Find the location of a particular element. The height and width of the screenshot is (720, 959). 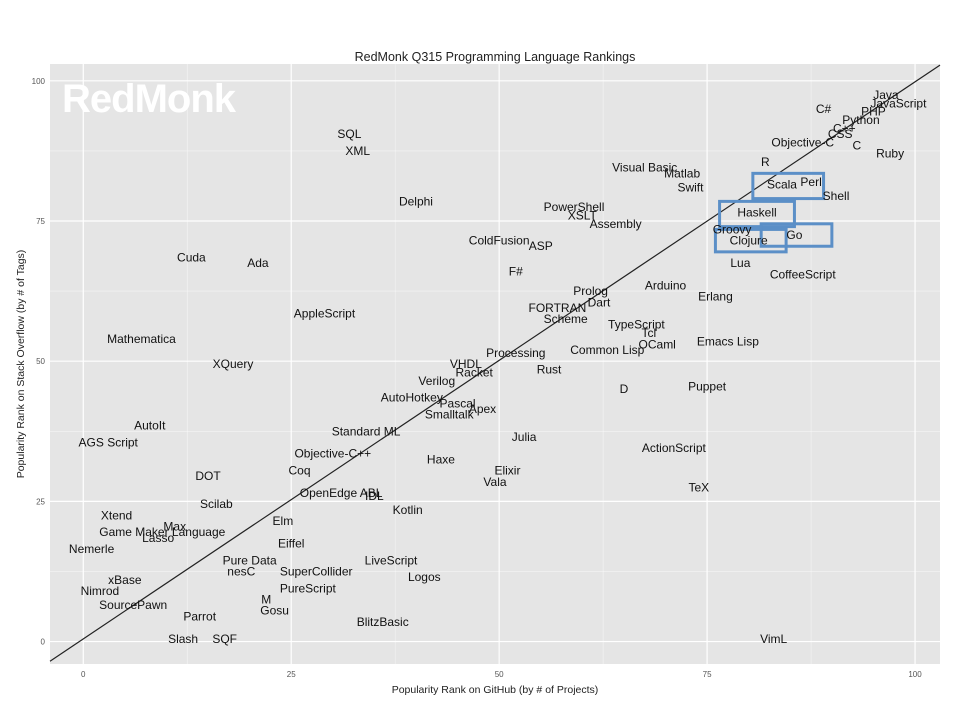

language-label: R is located at coordinates (765, 162).